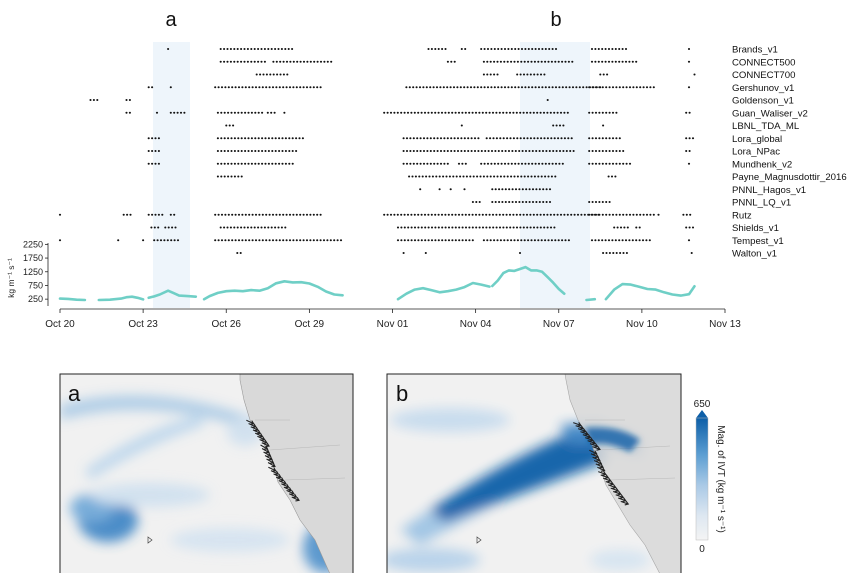  What do you see at coordinates (393, 324) in the screenshot?
I see `x-tick-label: Nov 01` at bounding box center [393, 324].